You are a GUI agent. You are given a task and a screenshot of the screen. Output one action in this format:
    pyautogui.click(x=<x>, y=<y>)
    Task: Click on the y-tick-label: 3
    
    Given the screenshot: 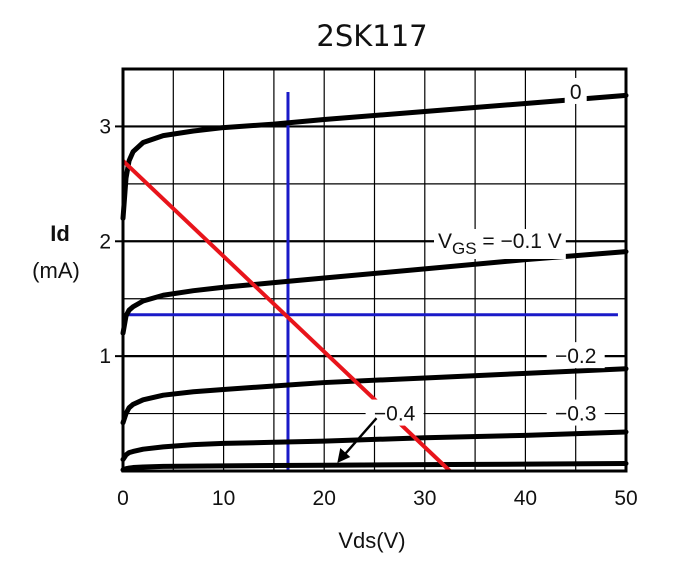 What is the action you would take?
    pyautogui.click(x=105, y=126)
    